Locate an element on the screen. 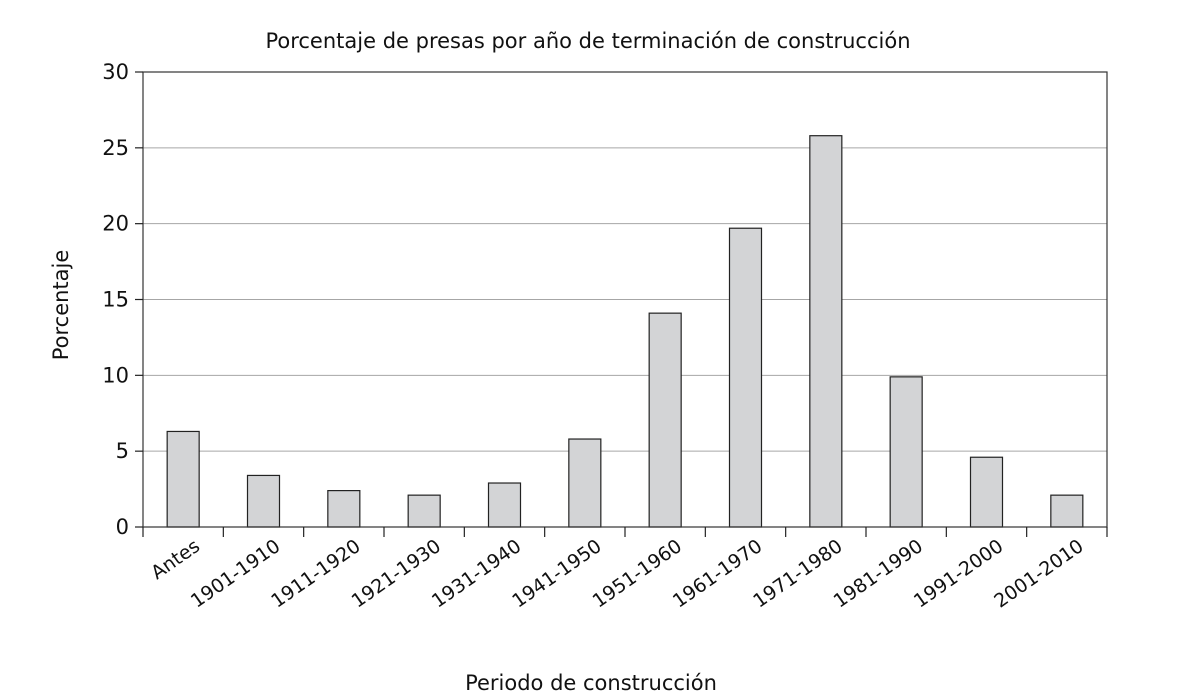 Image resolution: width=1184 pixels, height=692 pixels. x-tick-label: 1941-1950 is located at coordinates (556, 573).